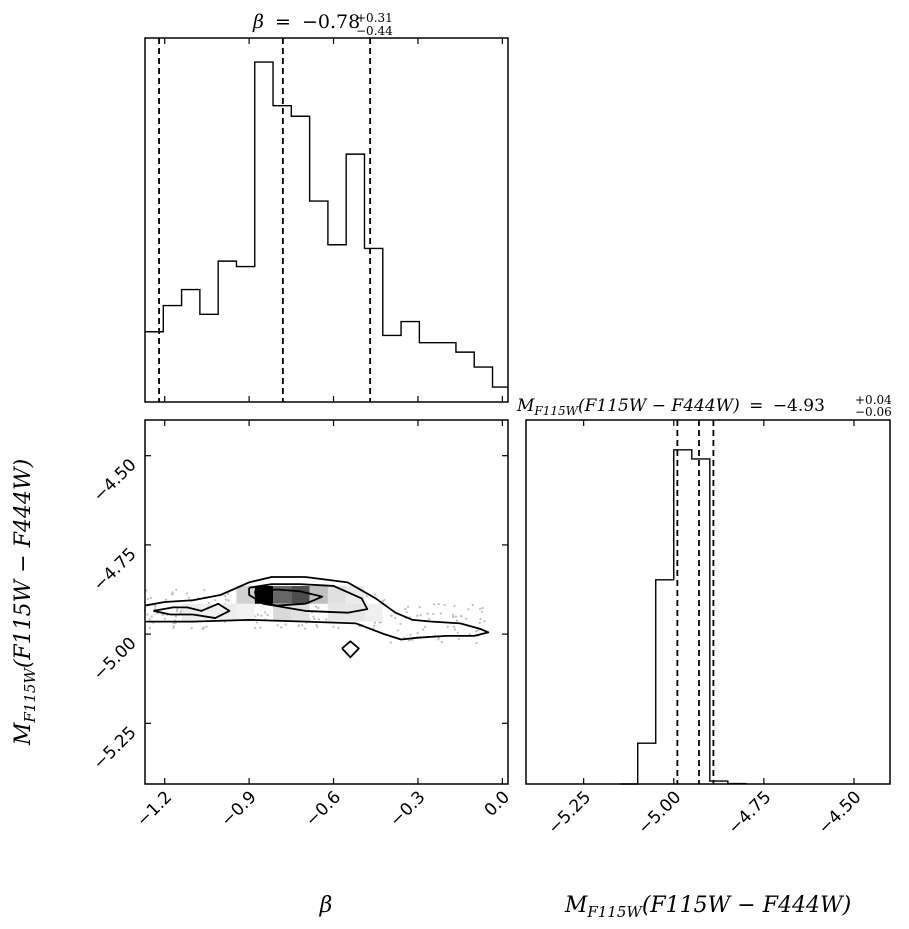  I want to click on beta-title-upper: +0.31, so click(374, 18).